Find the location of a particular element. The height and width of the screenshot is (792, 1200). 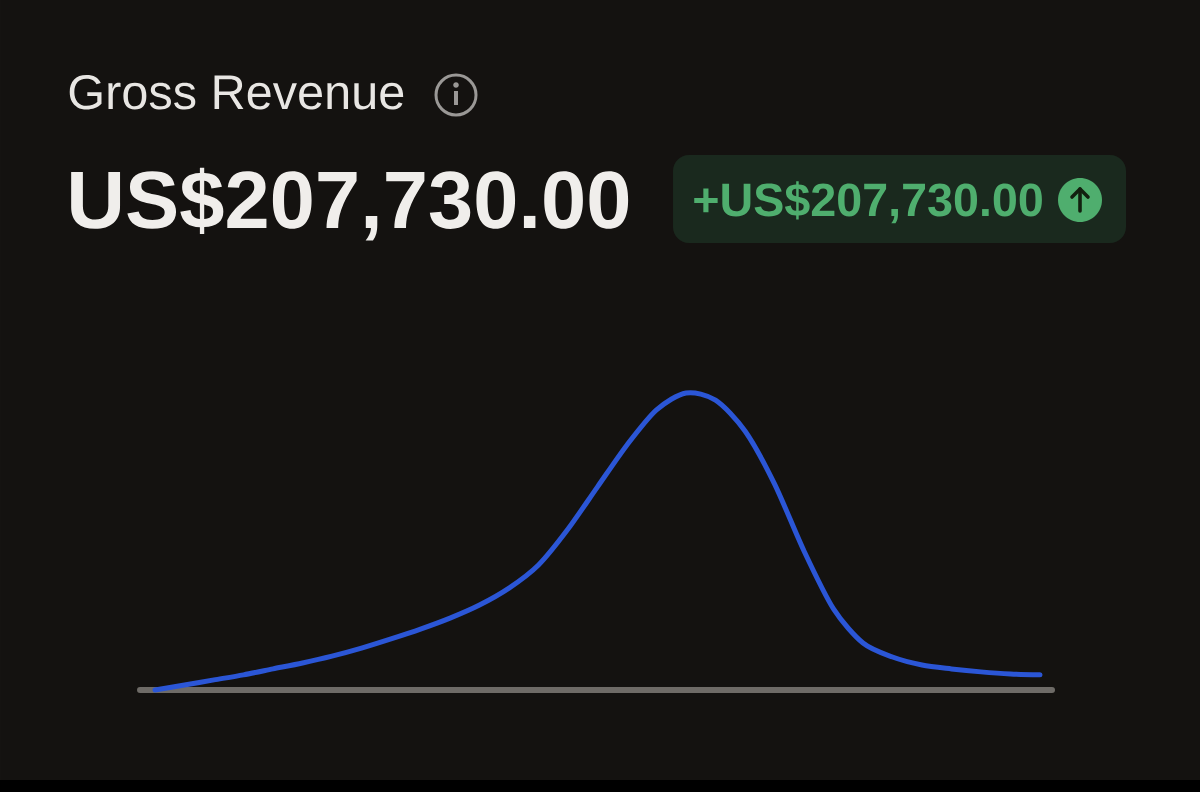

chart-title: Gross Revenue is located at coordinates (236, 92).